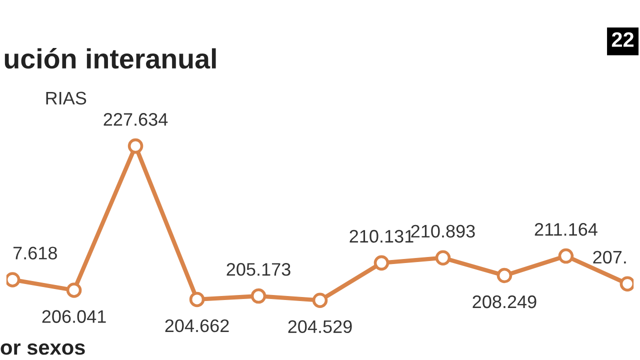 The width and height of the screenshot is (640, 360). What do you see at coordinates (609, 257) in the screenshot?
I see `data-label: 207.` at bounding box center [609, 257].